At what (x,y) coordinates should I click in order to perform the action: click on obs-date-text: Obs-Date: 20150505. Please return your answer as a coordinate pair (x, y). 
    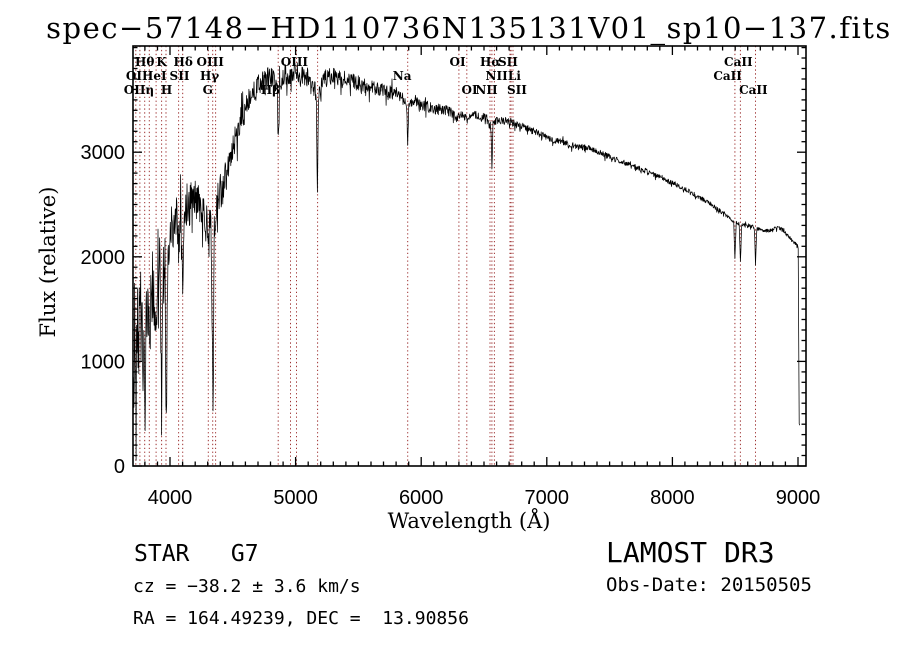
    Looking at the image, I should click on (709, 585).